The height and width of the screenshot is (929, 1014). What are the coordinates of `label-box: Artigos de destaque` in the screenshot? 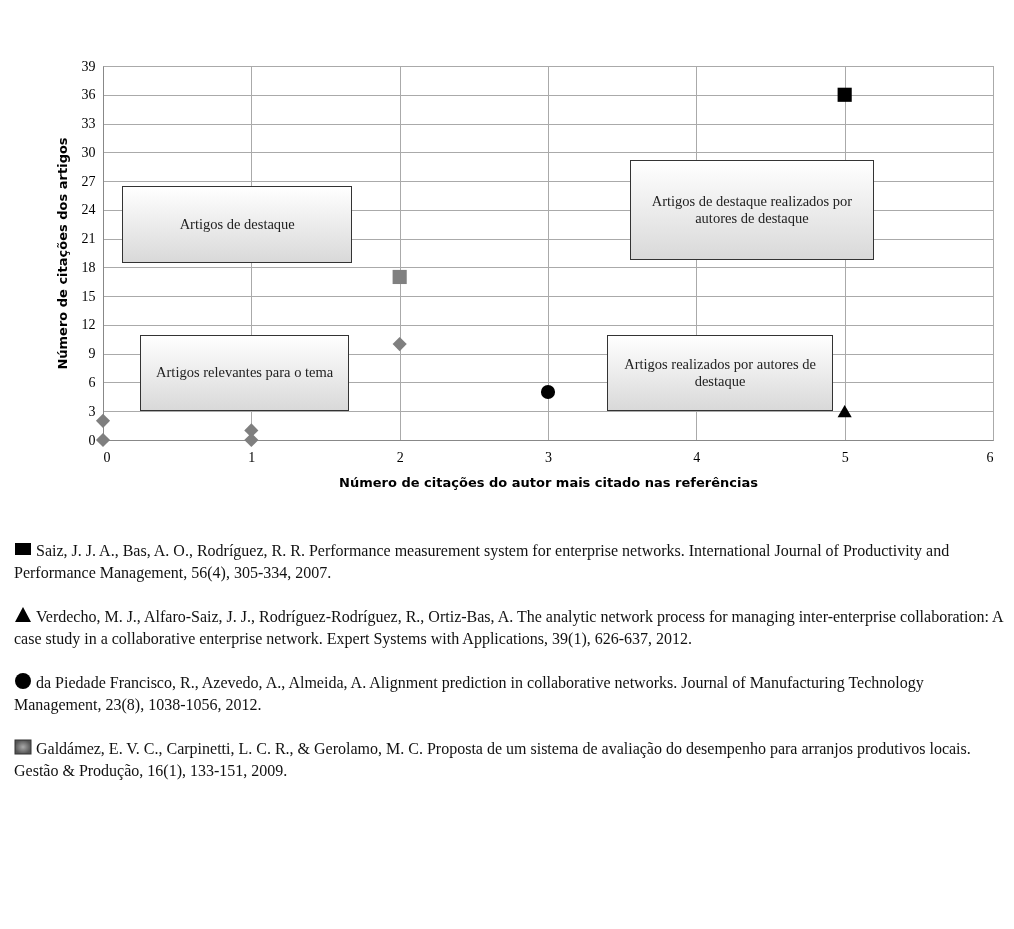 It's located at (237, 224).